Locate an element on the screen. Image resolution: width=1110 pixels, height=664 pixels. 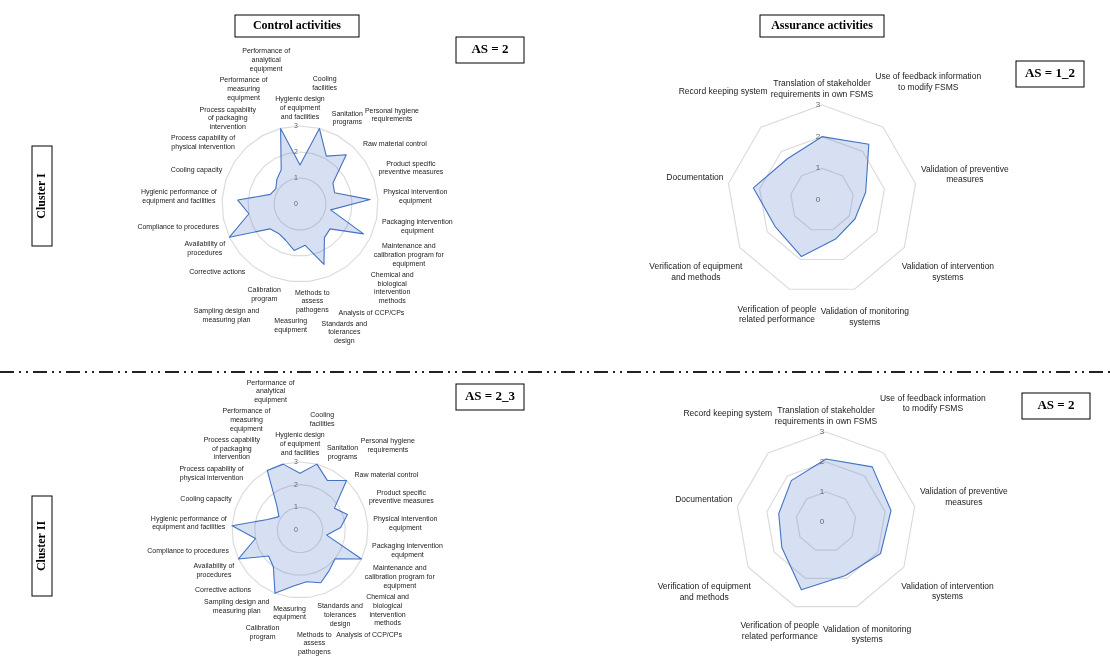
text: Cluster II is located at coordinates (40, 546).